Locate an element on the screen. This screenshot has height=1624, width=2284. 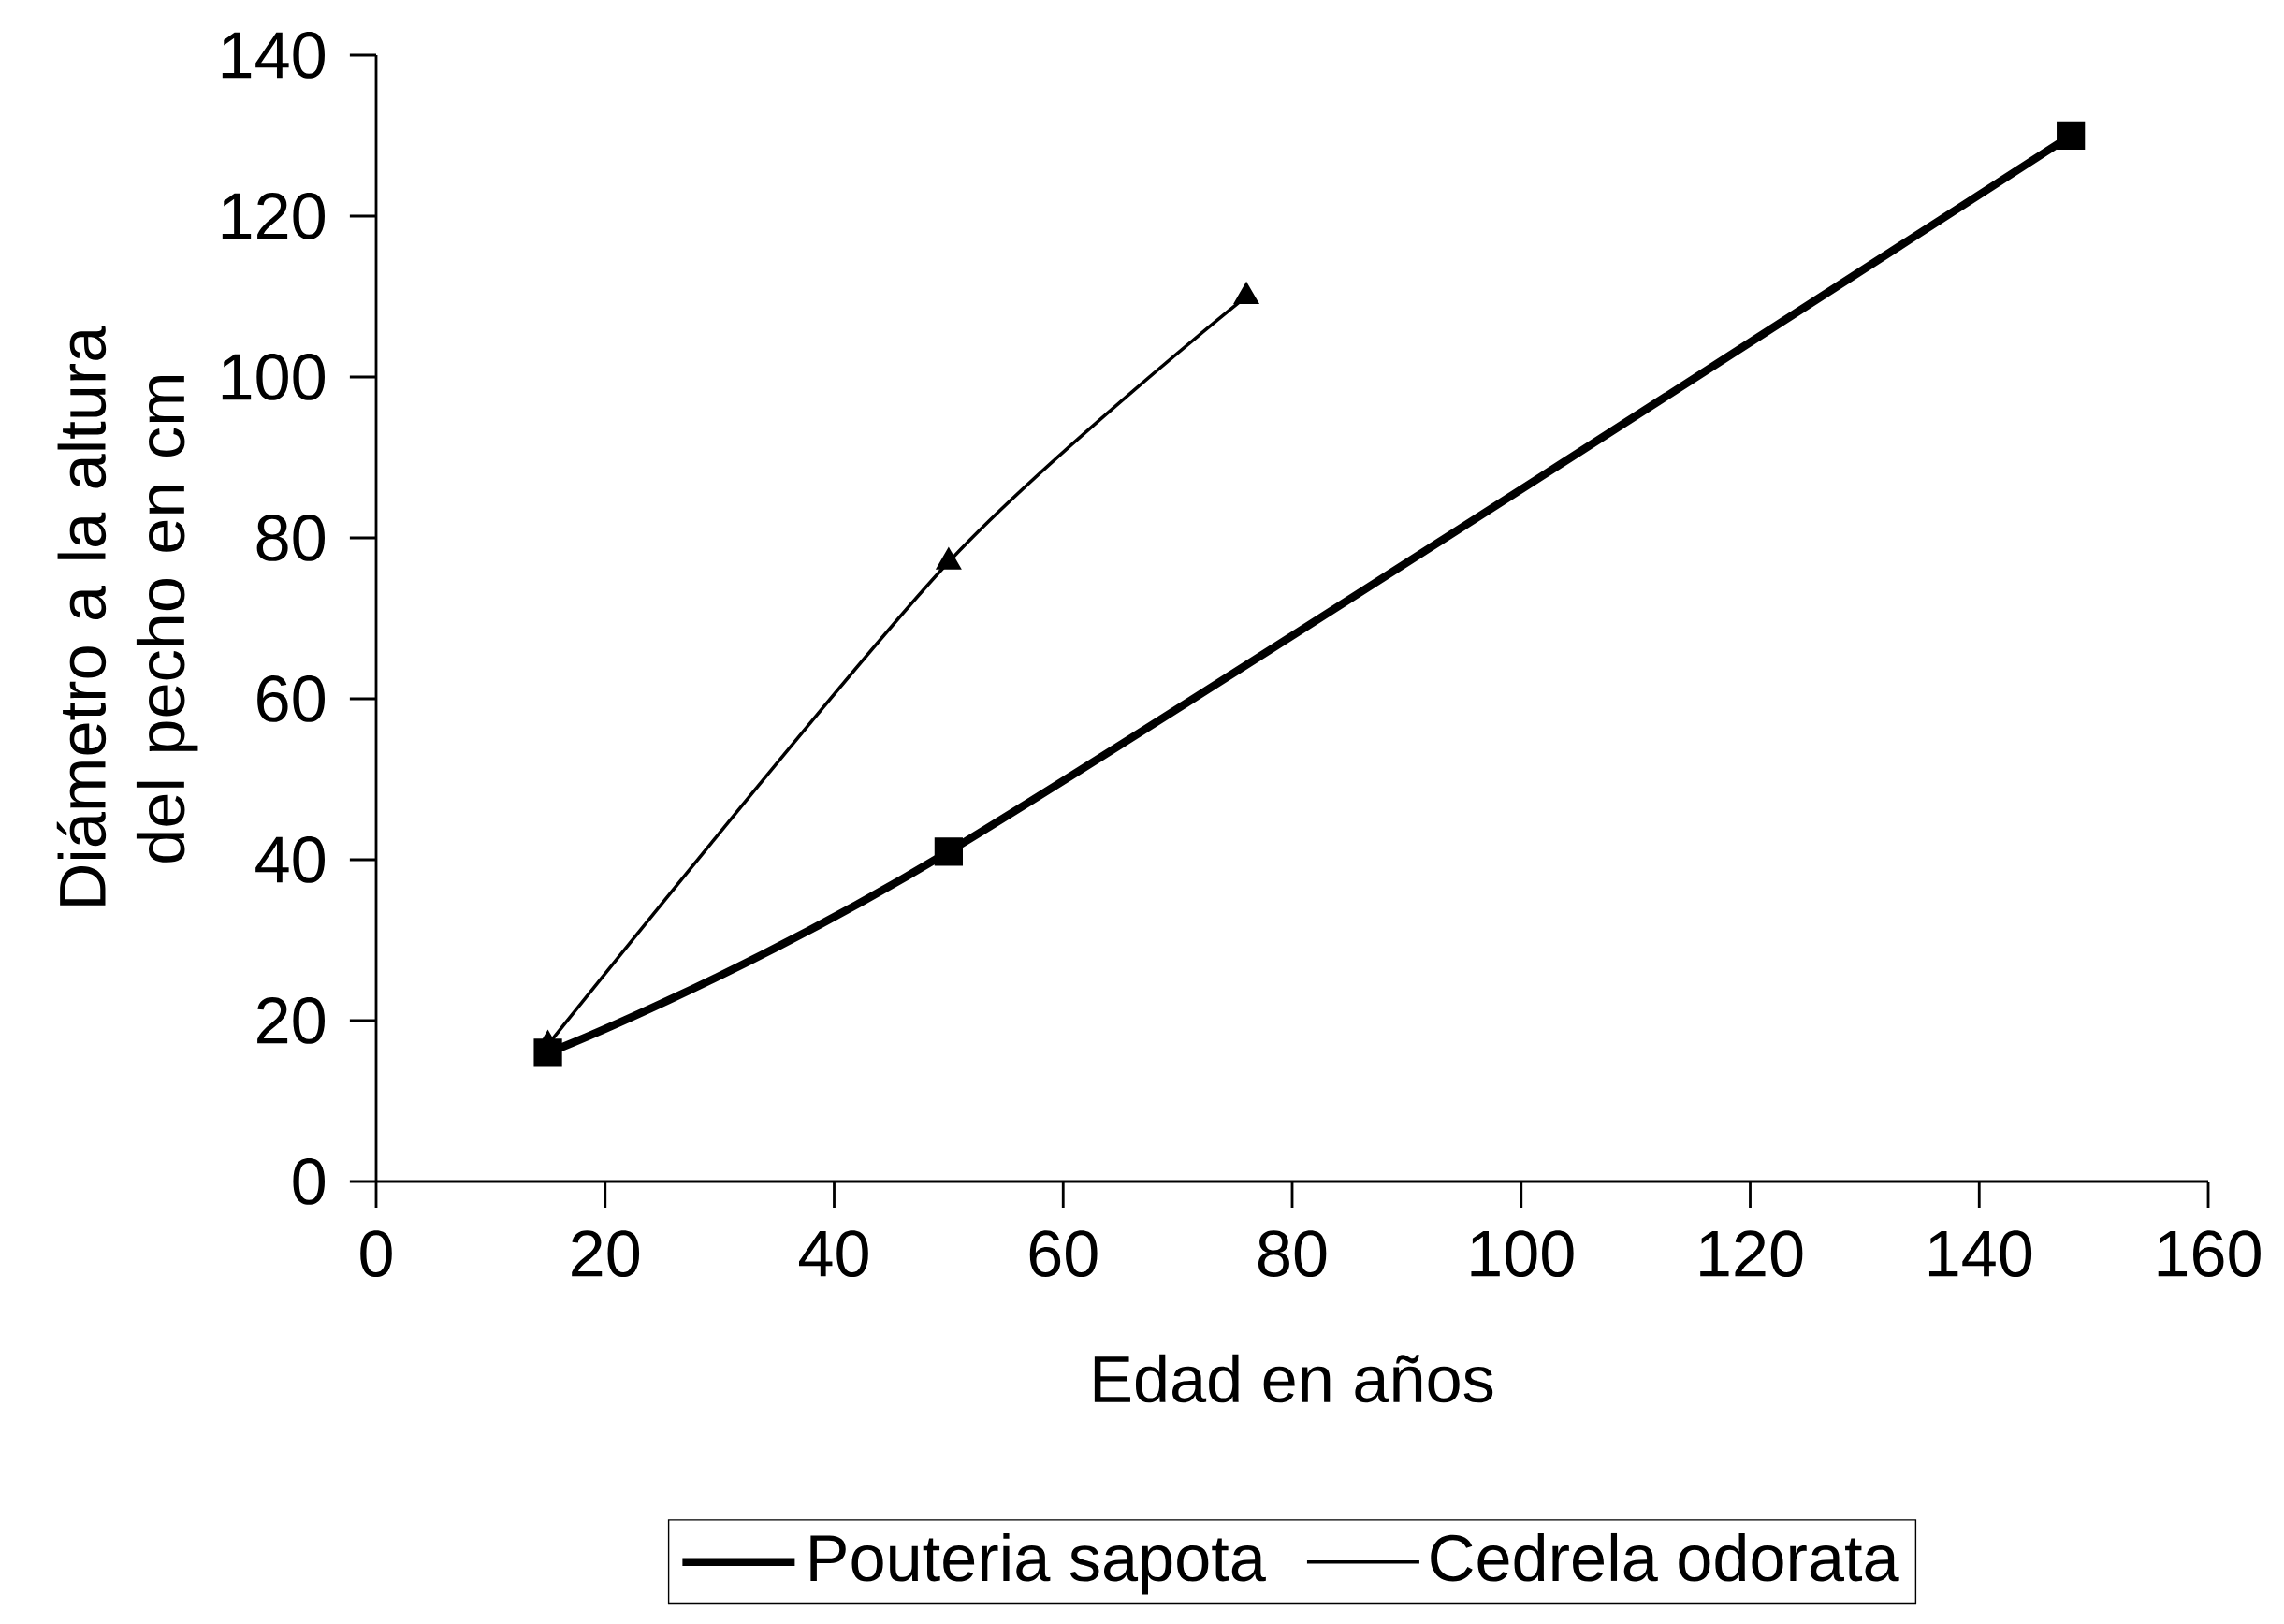
y-tick-label: 0 is located at coordinates (309, 1181).